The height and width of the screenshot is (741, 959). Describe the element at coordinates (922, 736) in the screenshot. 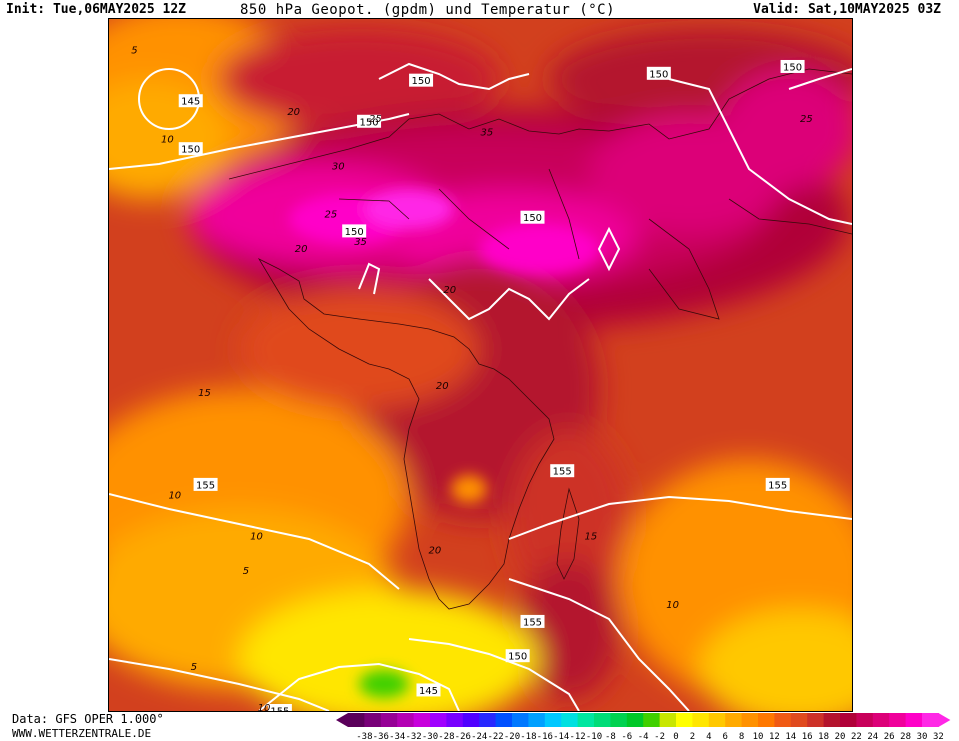

I see `legend-tick: 30` at that location.